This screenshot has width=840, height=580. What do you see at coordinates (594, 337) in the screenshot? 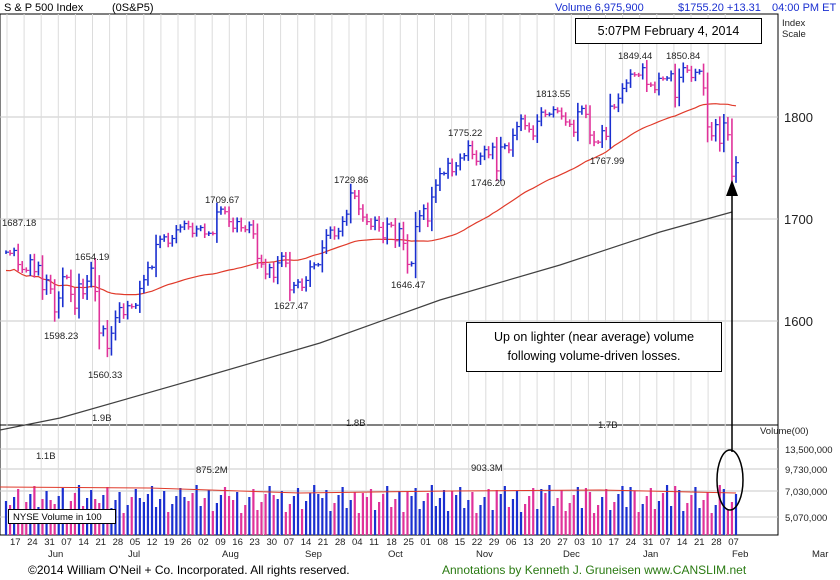
I see `annotation-note-line-1: Up on lighter (near average) volume` at bounding box center [594, 337].